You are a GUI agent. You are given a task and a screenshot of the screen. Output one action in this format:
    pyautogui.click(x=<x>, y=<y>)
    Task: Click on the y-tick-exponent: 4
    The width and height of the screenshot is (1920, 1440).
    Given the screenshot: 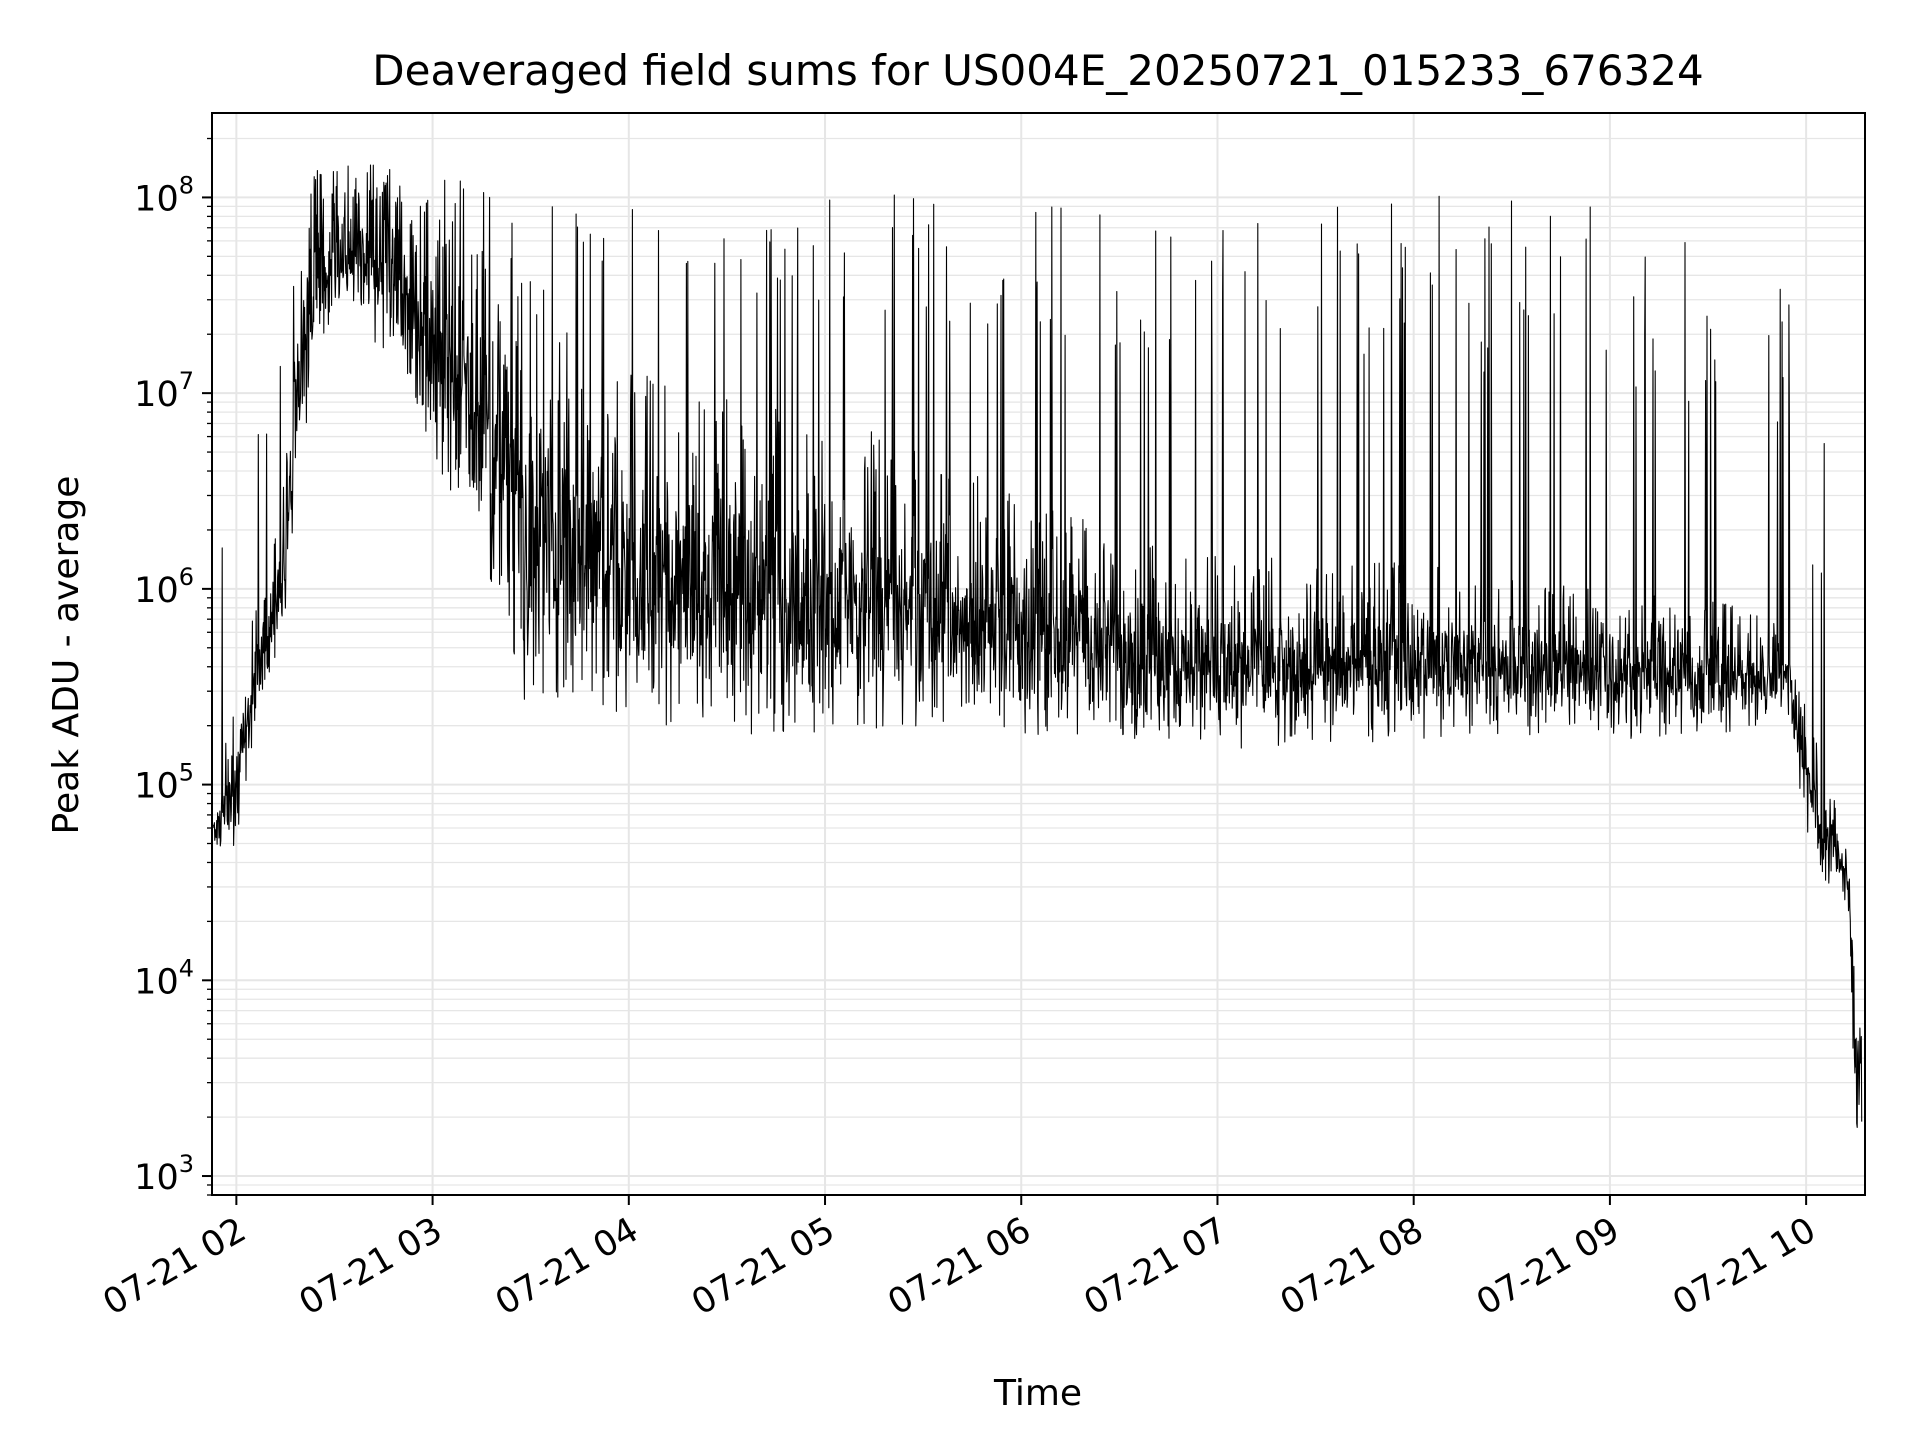 What is the action you would take?
    pyautogui.click(x=186, y=968)
    